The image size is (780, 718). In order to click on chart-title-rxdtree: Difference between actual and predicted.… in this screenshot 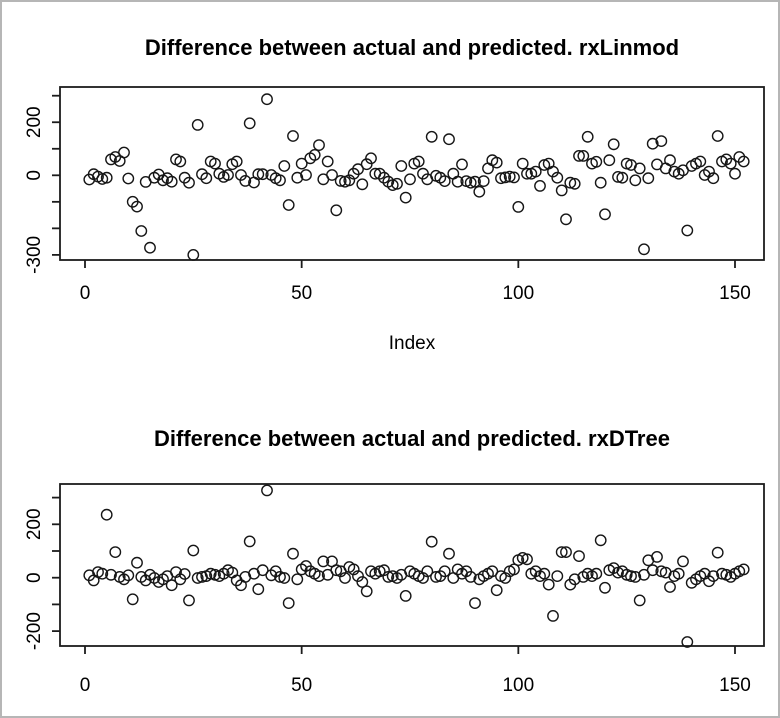, I will do `click(412, 438)`.